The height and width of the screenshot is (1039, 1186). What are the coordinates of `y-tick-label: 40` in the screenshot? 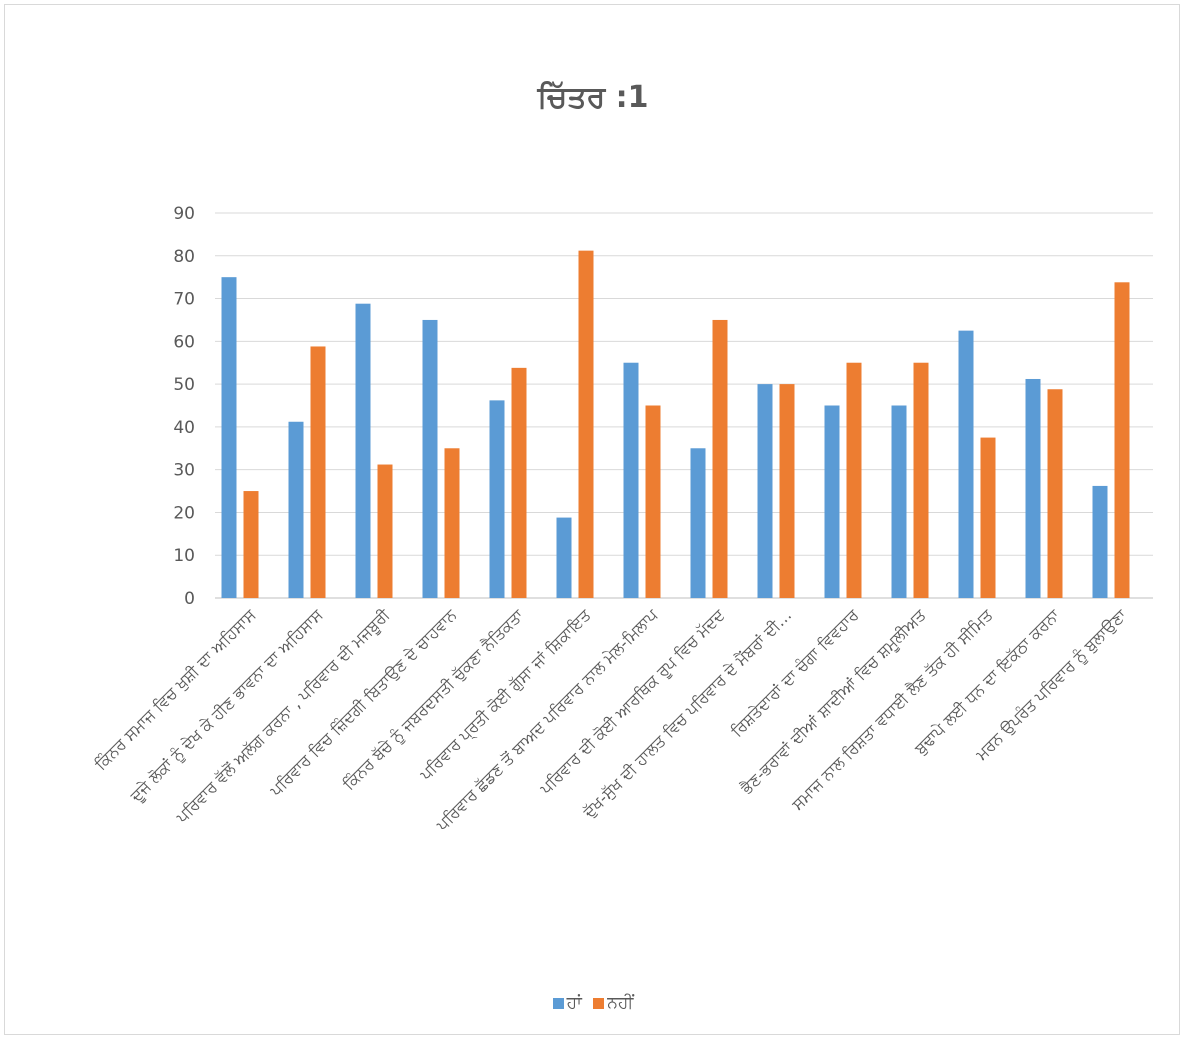 It's located at (184, 428).